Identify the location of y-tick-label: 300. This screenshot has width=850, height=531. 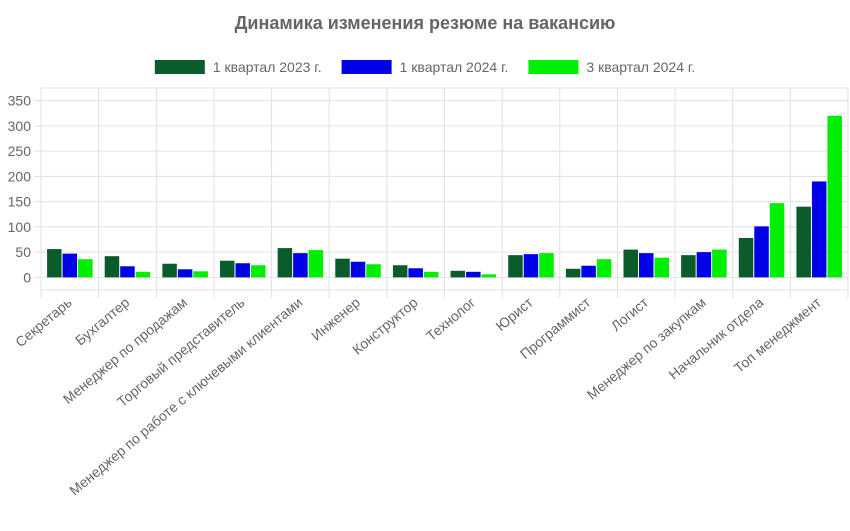
(20, 126).